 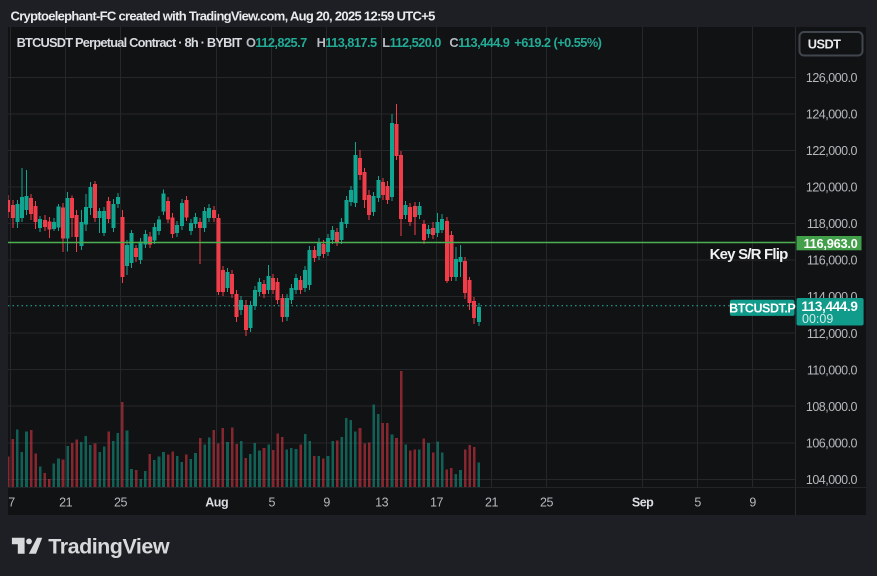 What do you see at coordinates (832, 480) in the screenshot?
I see `svg-text: 104,000.0` at bounding box center [832, 480].